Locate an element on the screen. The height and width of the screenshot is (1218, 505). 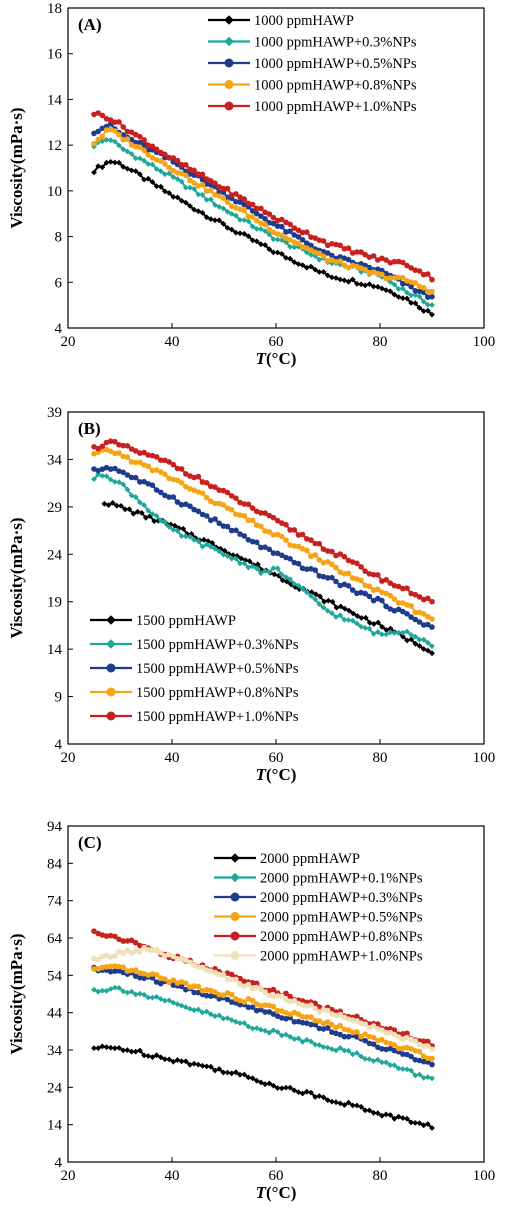
y-tick-label: 24 is located at coordinates (55, 555).